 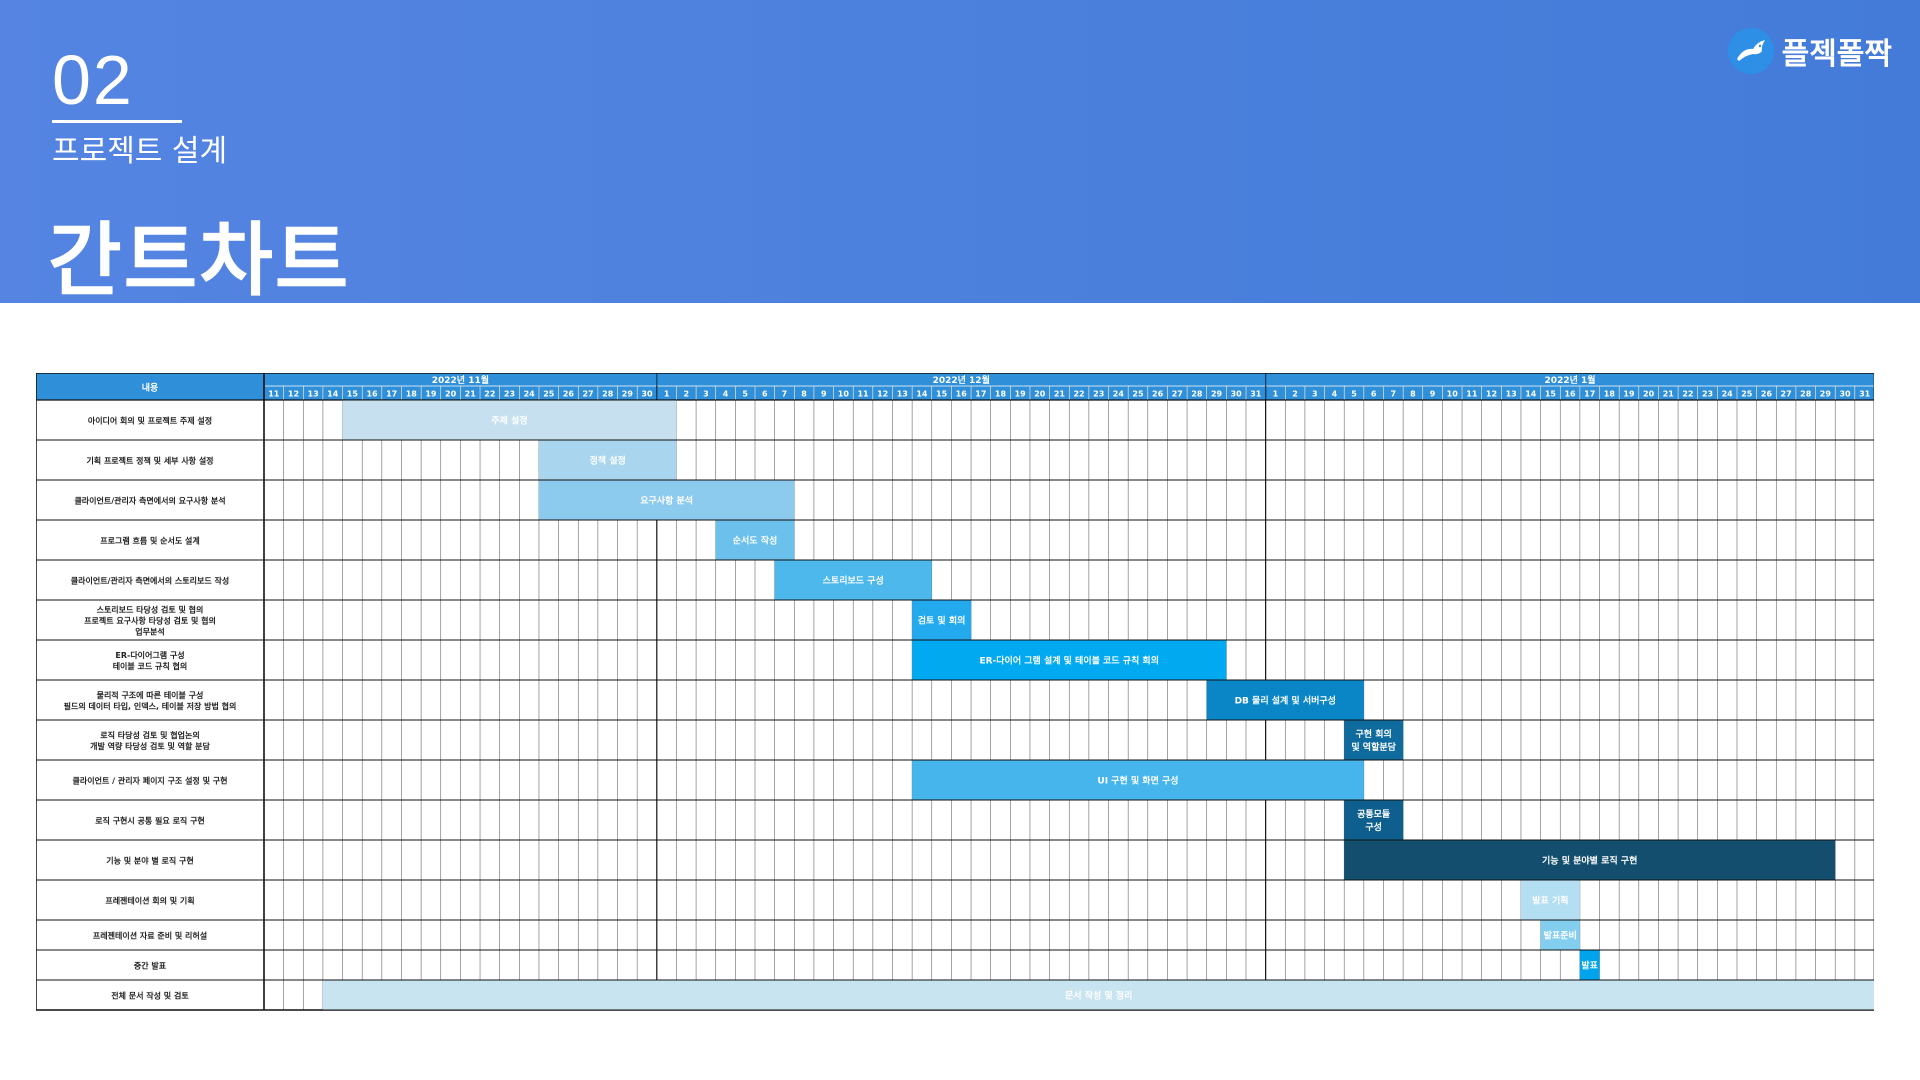 I want to click on bar-label: 발표, so click(x=1589, y=966).